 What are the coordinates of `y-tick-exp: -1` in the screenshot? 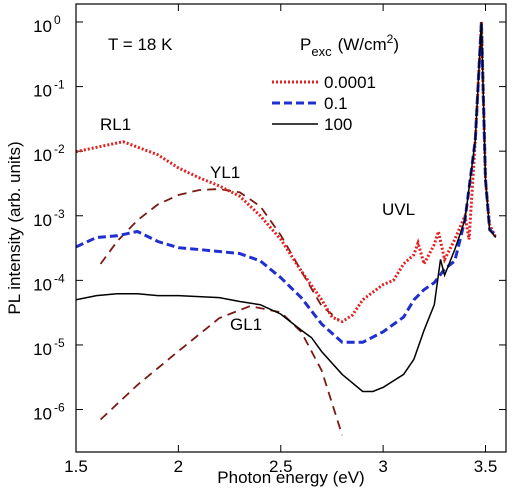 It's located at (59, 85).